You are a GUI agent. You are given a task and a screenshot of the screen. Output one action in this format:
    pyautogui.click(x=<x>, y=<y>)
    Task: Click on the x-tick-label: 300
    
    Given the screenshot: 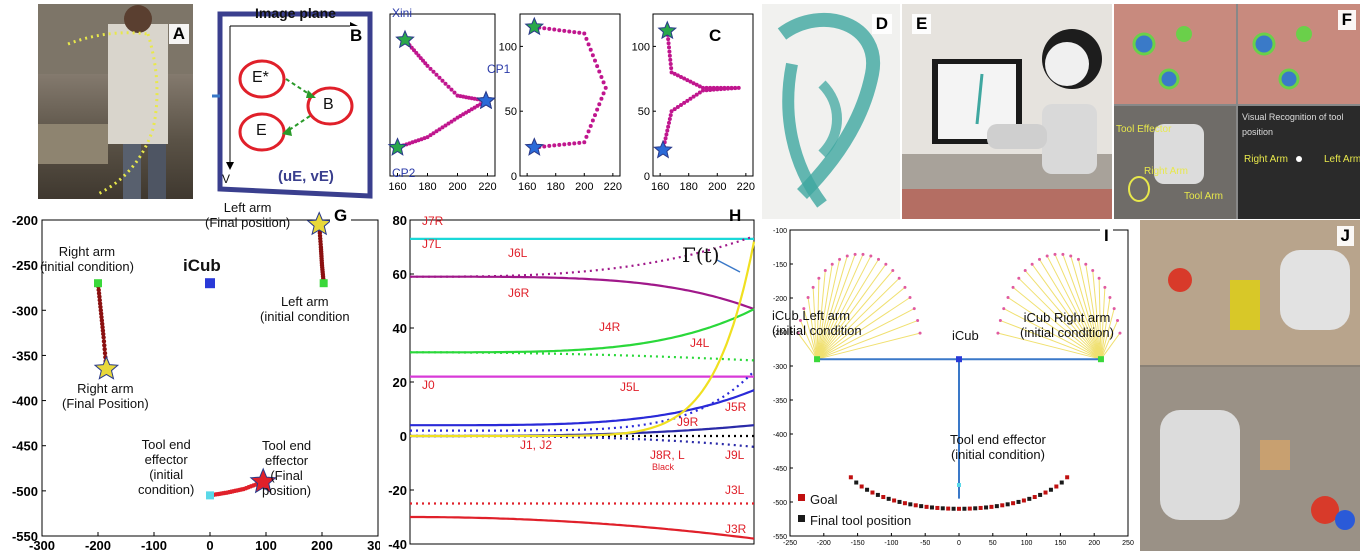 What is the action you would take?
    pyautogui.click(x=373, y=544)
    